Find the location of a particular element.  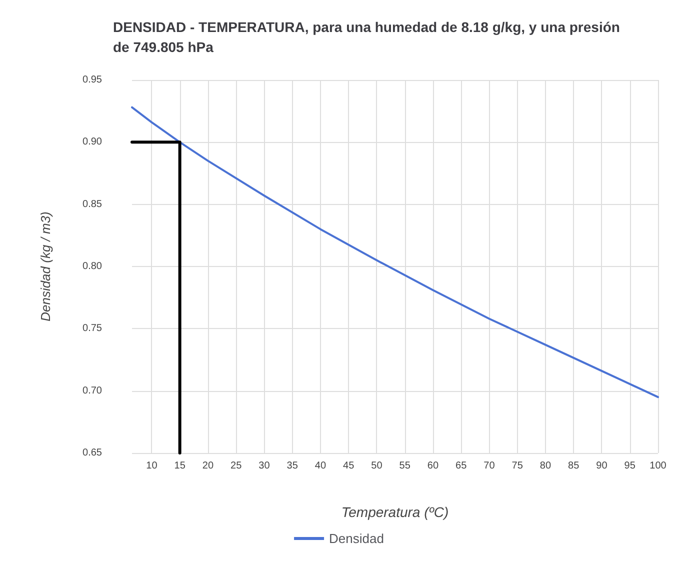

x-tick-label: 10 is located at coordinates (152, 466).